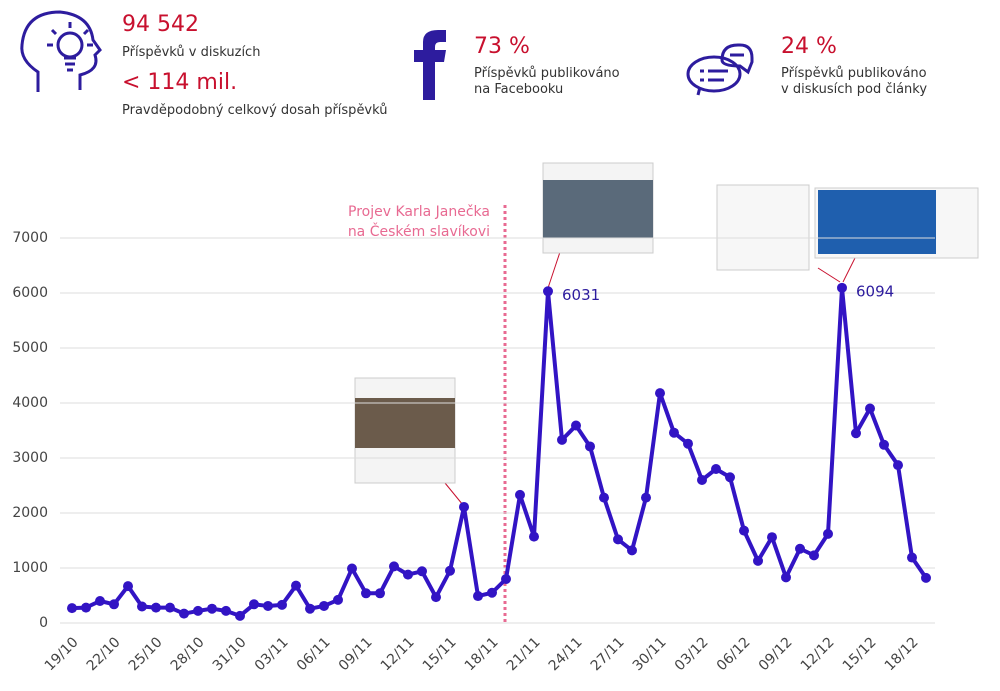 The height and width of the screenshot is (691, 1000). What do you see at coordinates (608, 654) in the screenshot?
I see `x-tick-label: 27/11` at bounding box center [608, 654].